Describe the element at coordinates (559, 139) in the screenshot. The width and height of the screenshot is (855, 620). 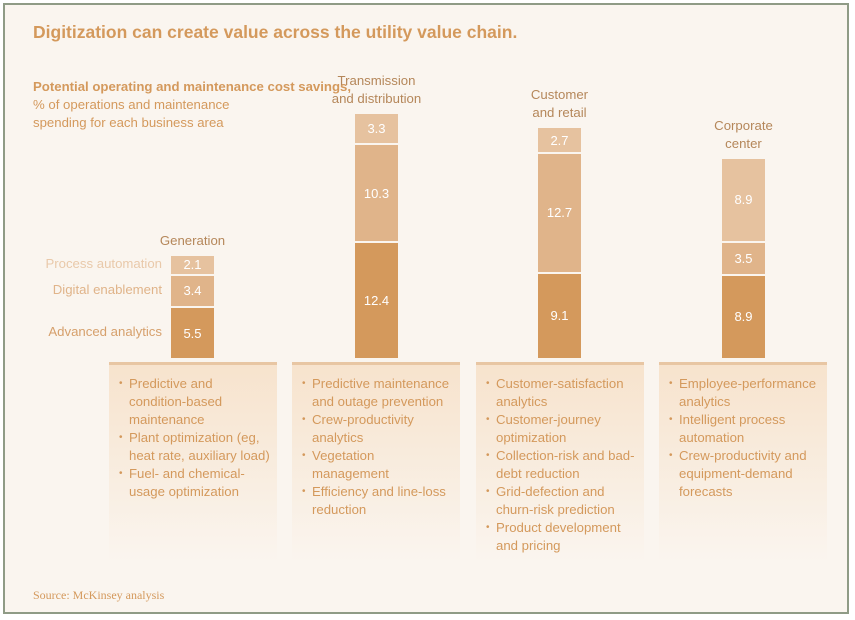
I see `bar-segment-process-automation: 2.7` at that location.